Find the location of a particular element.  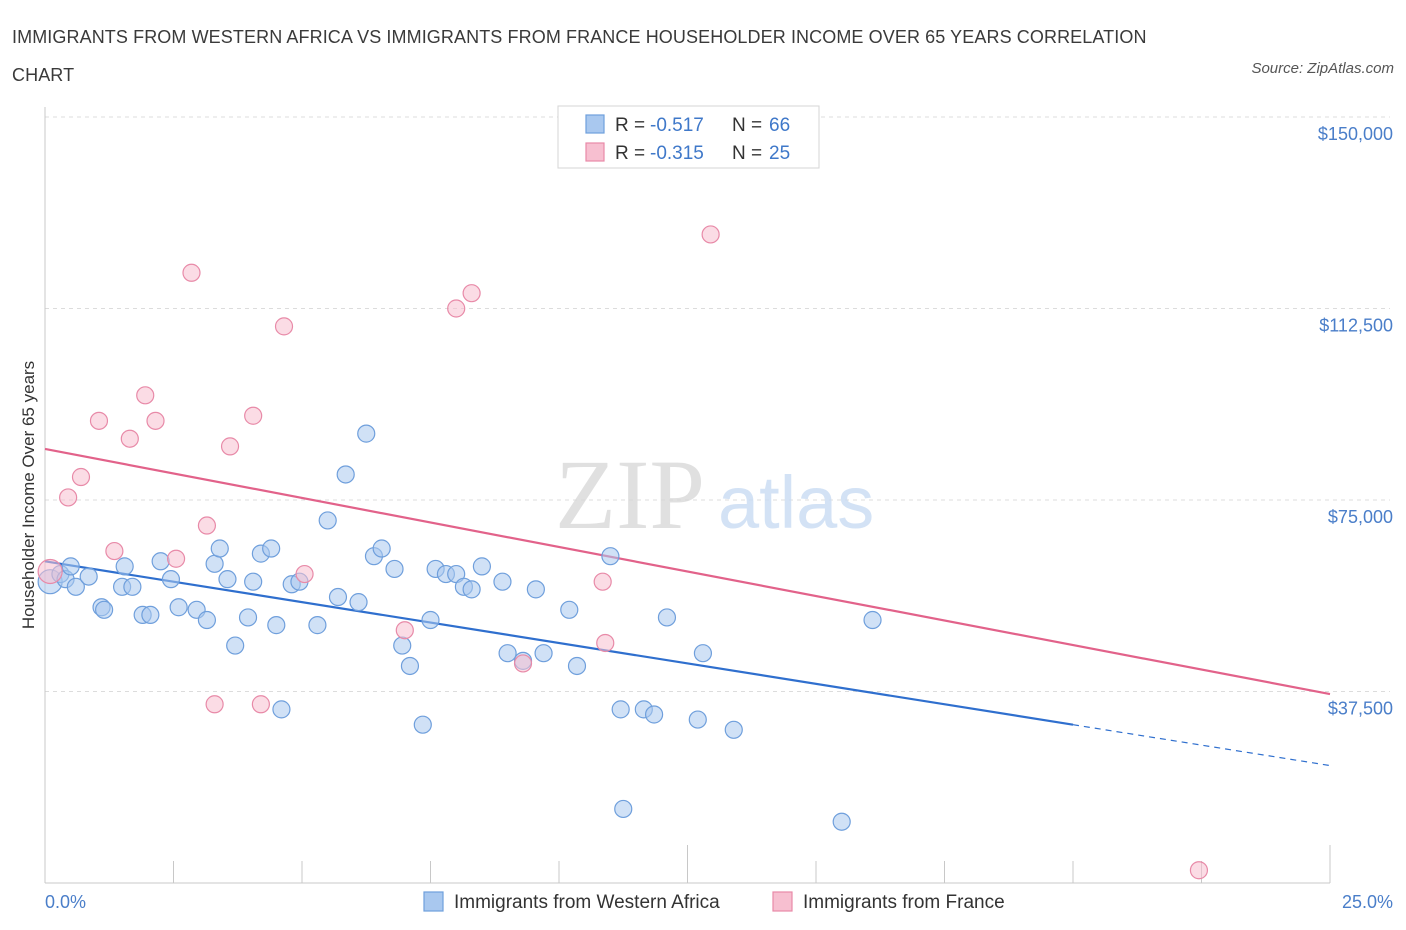

source-label: Source: ZipAtlas.com is located at coordinates (1322, 68).